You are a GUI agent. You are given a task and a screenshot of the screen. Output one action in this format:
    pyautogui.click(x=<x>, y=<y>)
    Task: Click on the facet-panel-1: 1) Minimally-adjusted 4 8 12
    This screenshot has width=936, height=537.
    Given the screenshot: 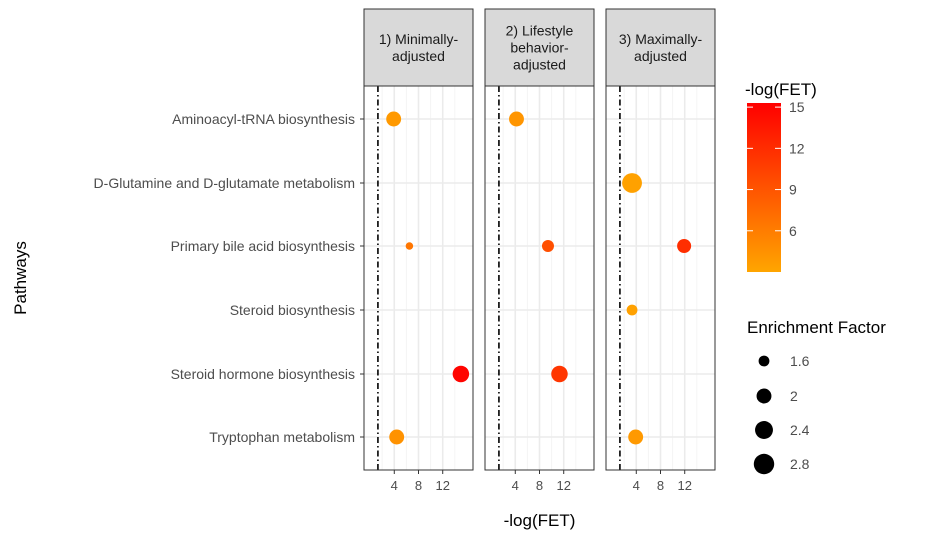 What is the action you would take?
    pyautogui.click(x=418, y=250)
    